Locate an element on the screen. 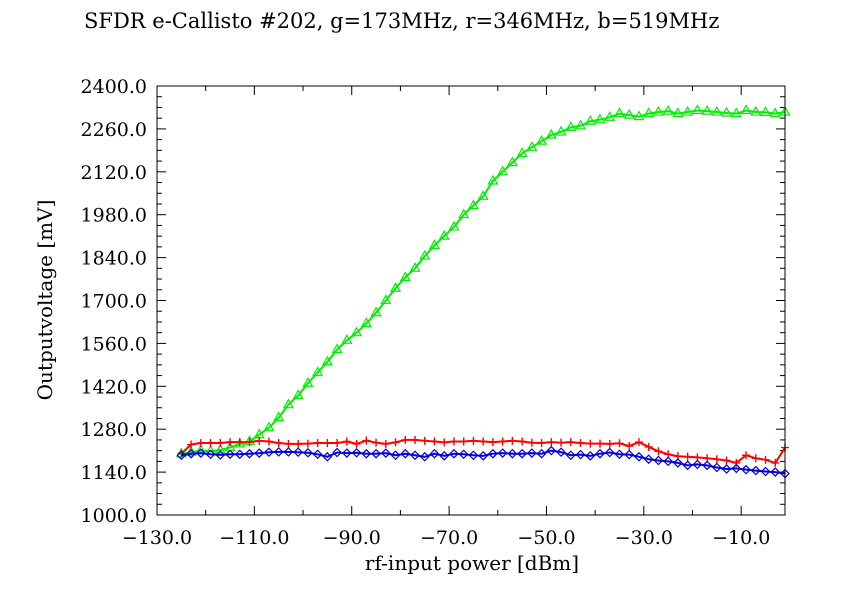 The image size is (848, 600). x-tick-label: −110.0 is located at coordinates (254, 538).